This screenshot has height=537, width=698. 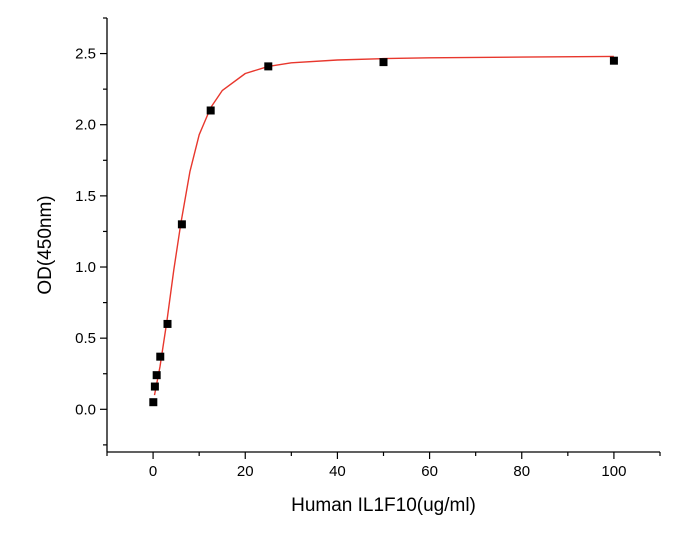 What do you see at coordinates (85, 54) in the screenshot?
I see `y-tick-label: 2.5` at bounding box center [85, 54].